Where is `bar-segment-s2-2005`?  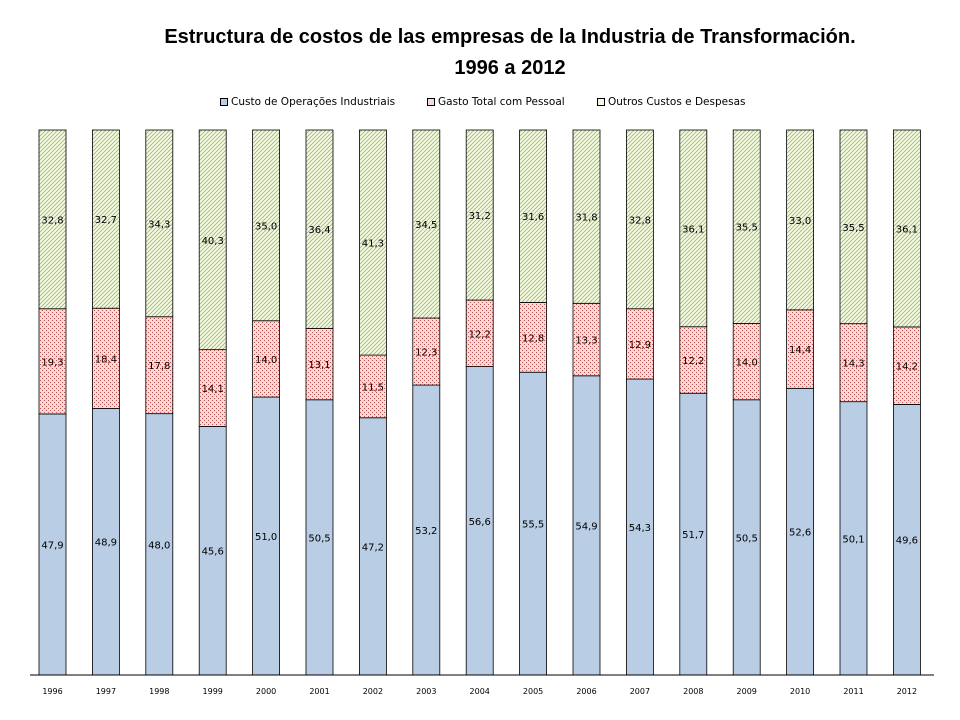 bar-segment-s2-2005 is located at coordinates (533, 216).